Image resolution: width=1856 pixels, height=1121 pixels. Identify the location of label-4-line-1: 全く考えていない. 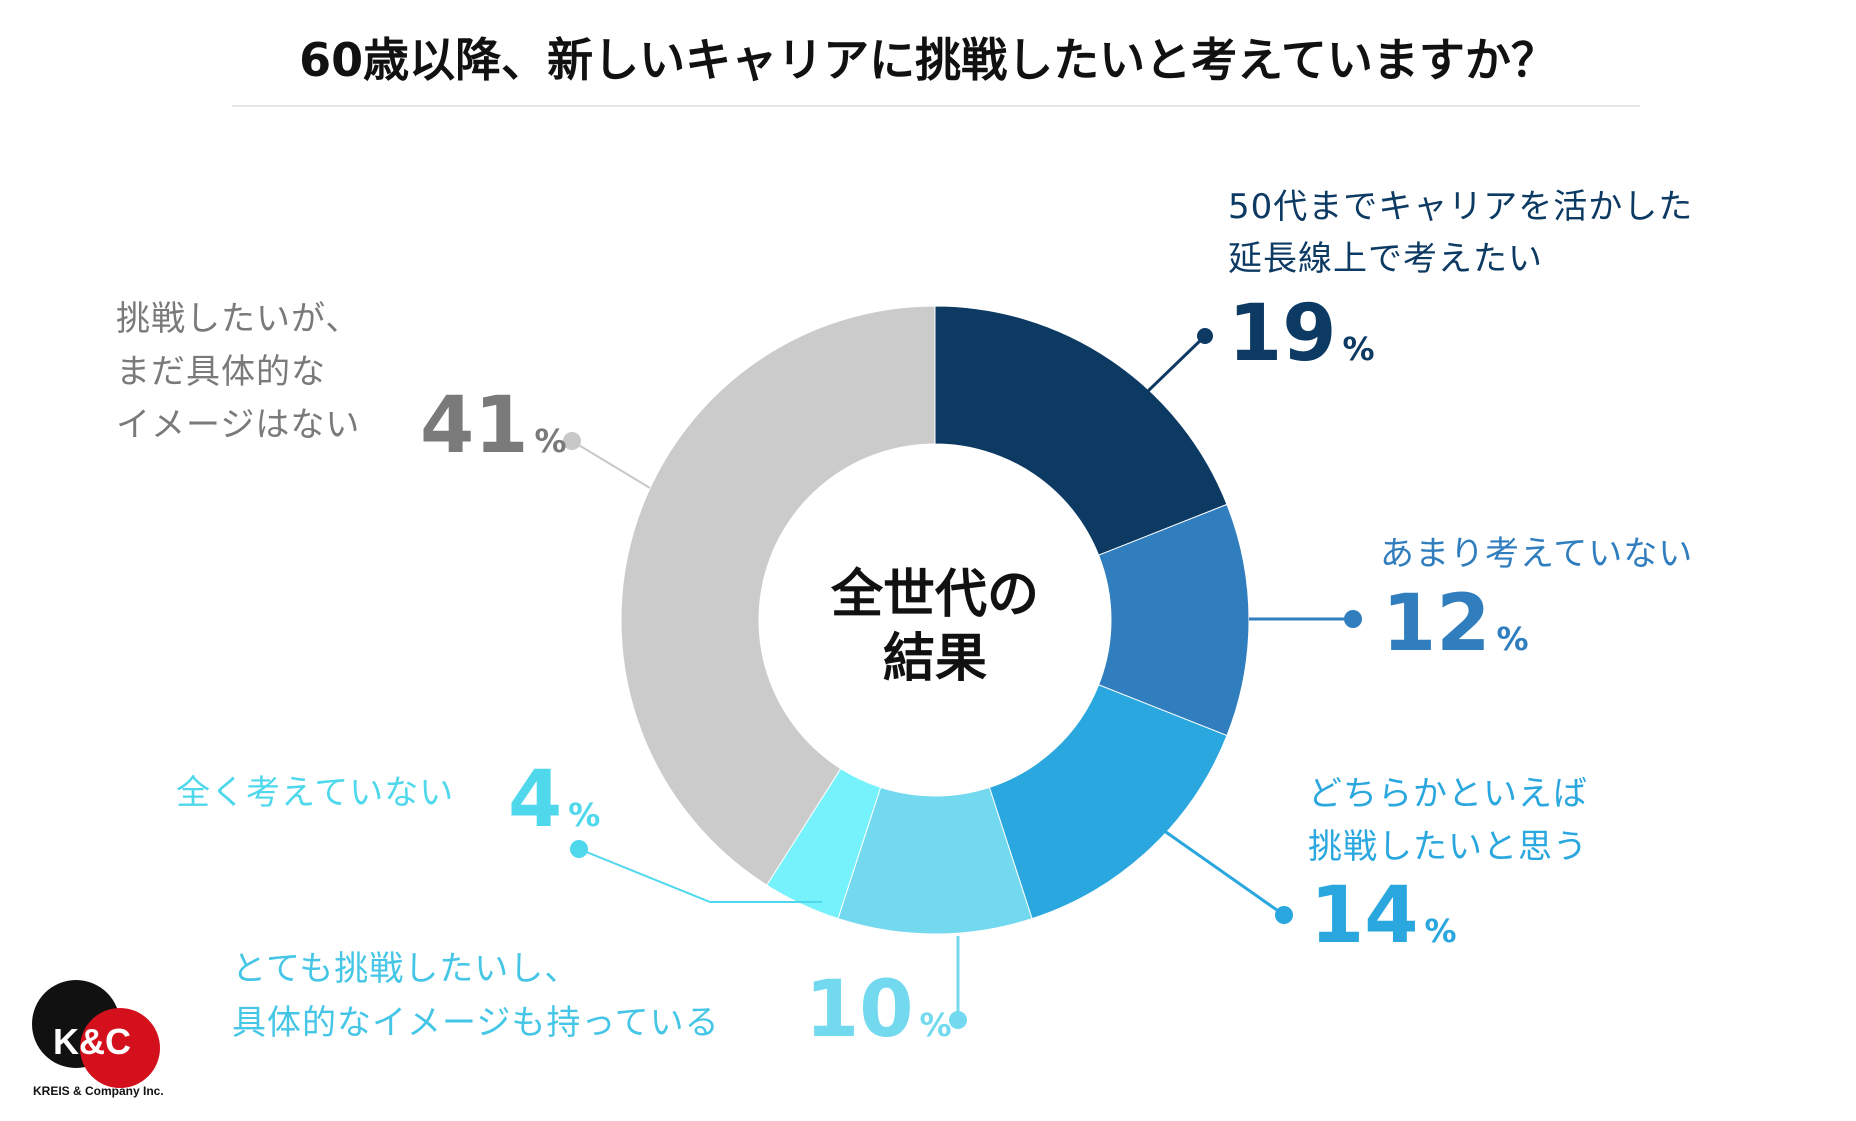
(315, 793).